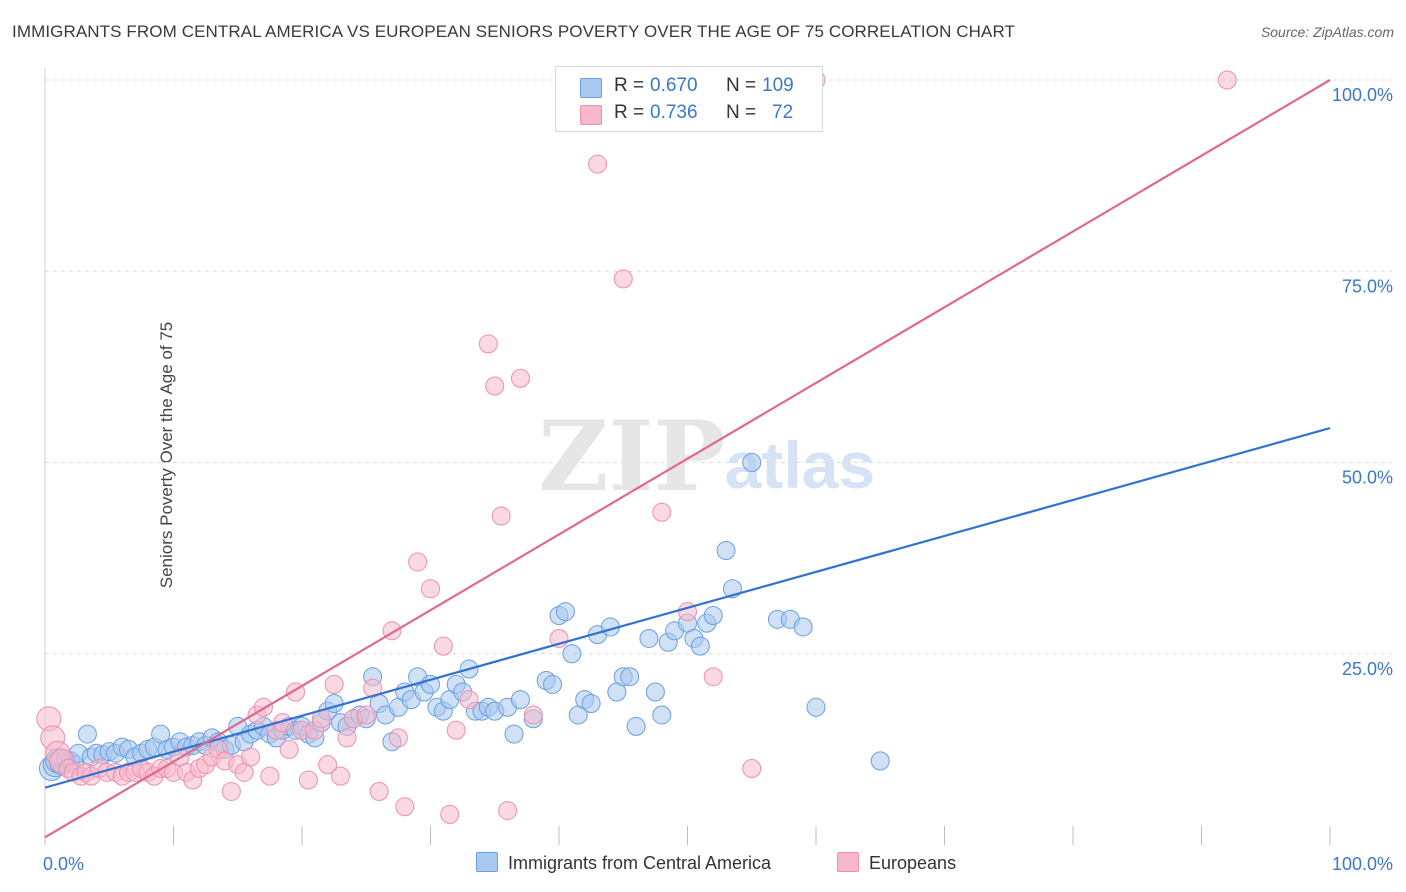 Image resolution: width=1406 pixels, height=892 pixels. What do you see at coordinates (783, 112) in the screenshot?
I see `legend-n-value: 72` at bounding box center [783, 112].